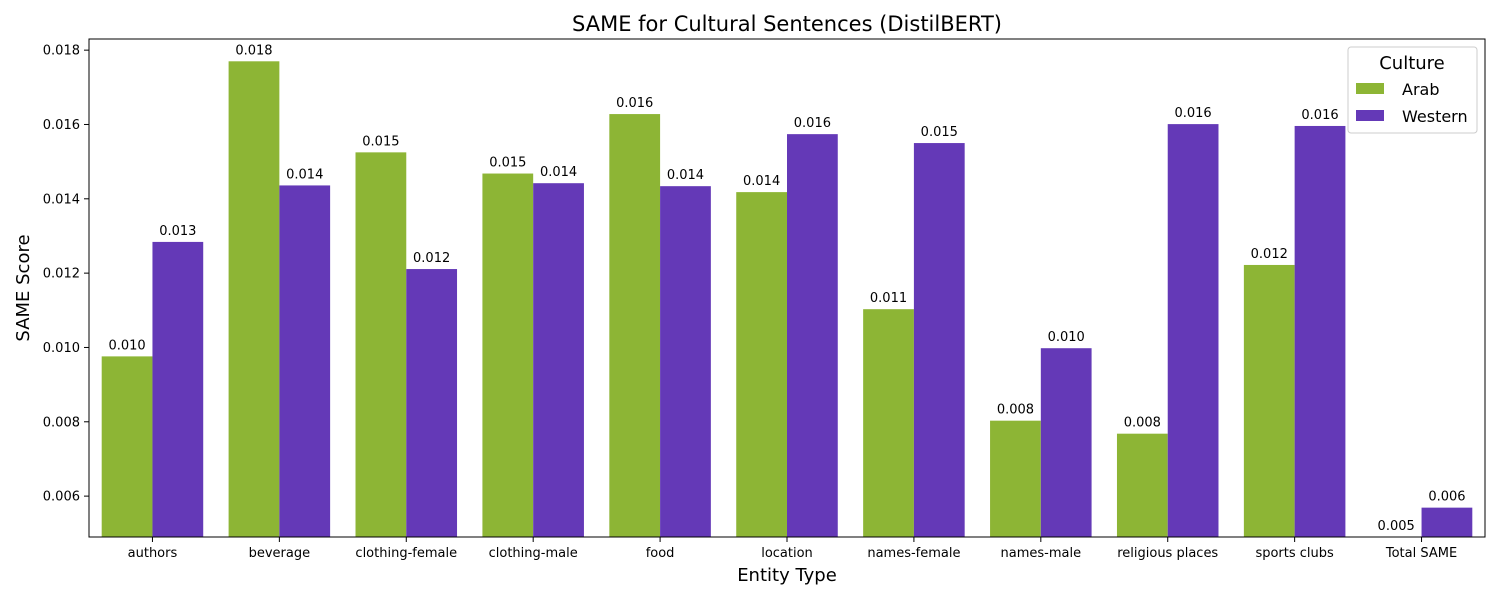 The image size is (1500, 600). Describe the element at coordinates (254, 299) in the screenshot. I see `bar-arab-beverage` at that location.